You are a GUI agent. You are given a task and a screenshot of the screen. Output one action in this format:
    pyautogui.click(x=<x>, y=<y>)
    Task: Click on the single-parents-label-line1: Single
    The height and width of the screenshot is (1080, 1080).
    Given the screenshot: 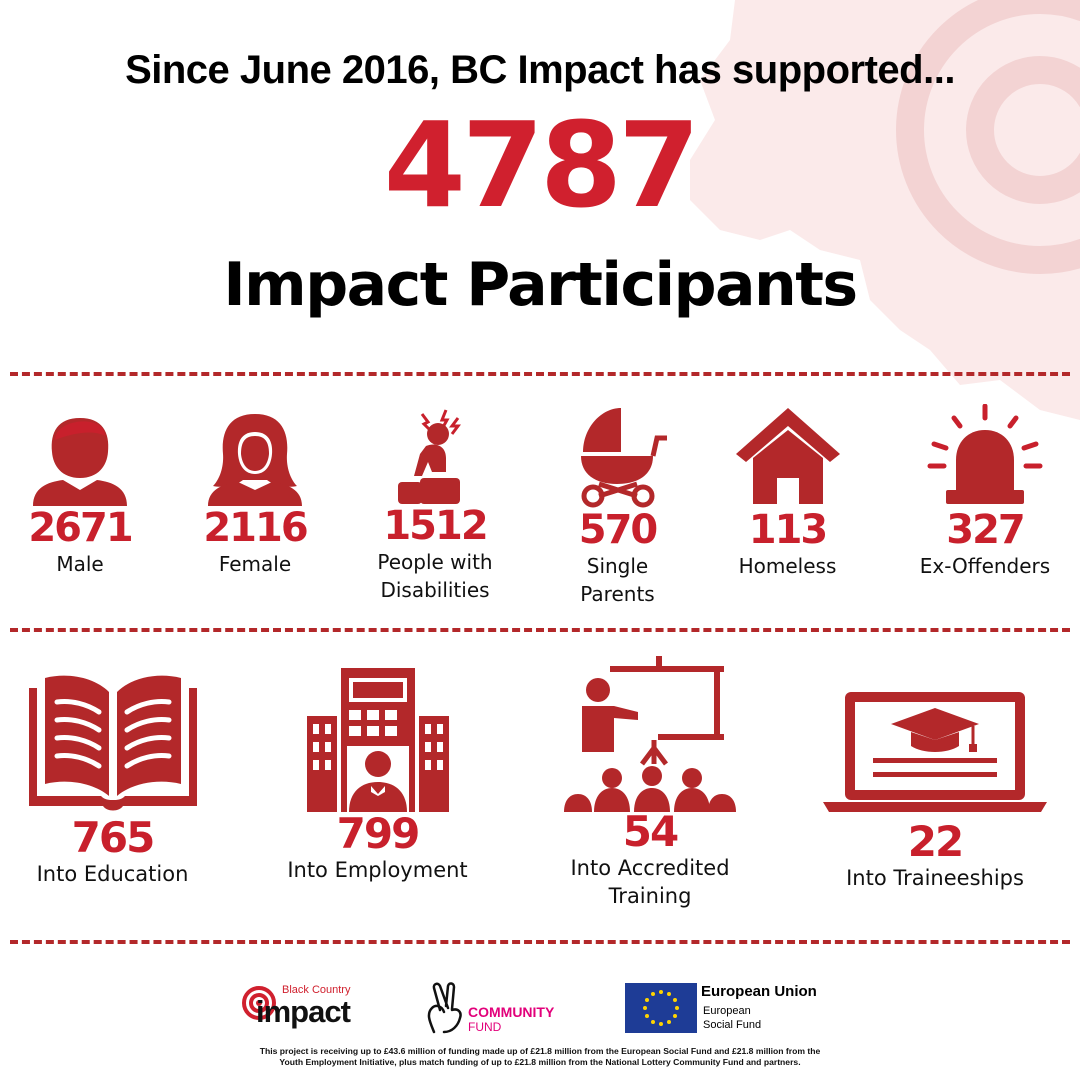 What is the action you would take?
    pyautogui.click(x=617, y=566)
    